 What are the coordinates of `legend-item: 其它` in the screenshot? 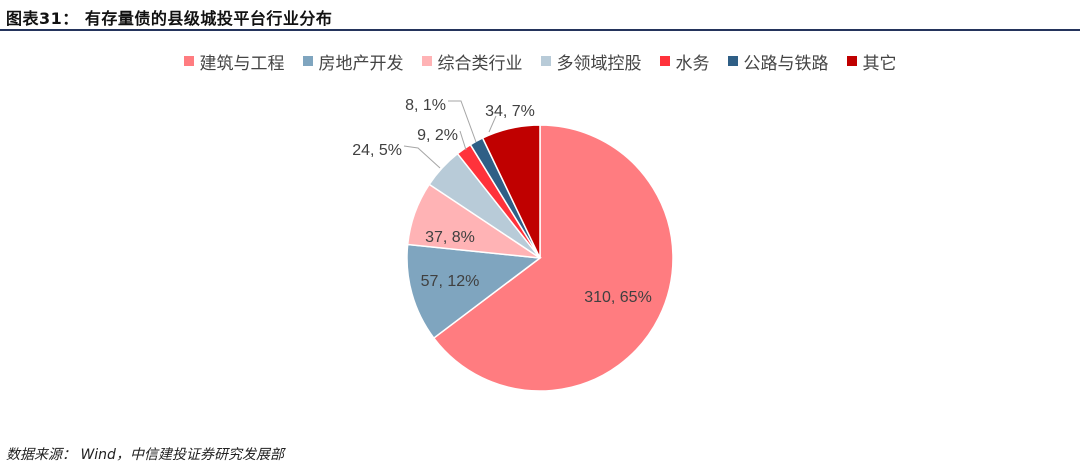 It's located at (871, 61).